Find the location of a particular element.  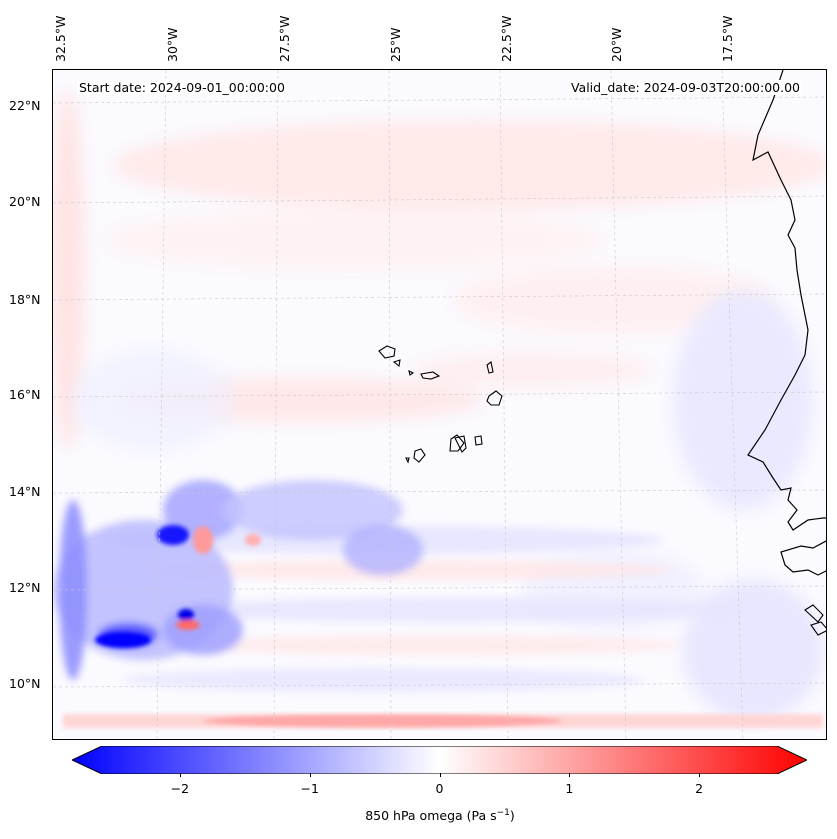

lon-label-22-5w: 22.5°W is located at coordinates (506, 38).